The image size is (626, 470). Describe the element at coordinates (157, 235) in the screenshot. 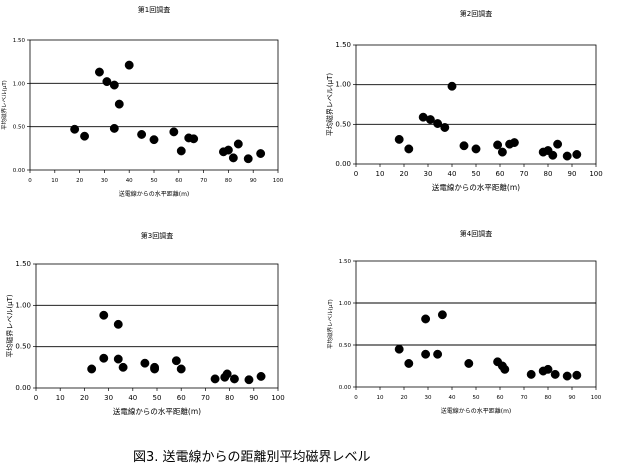

I see `chart-title: 第3回調査` at that location.